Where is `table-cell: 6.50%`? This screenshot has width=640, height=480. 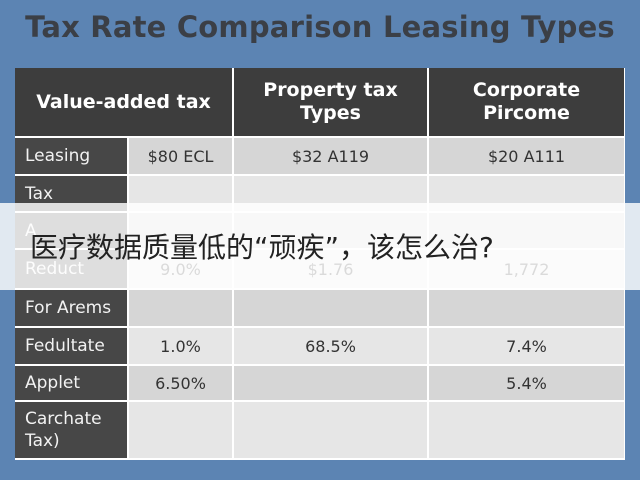 table-cell: 6.50% is located at coordinates (180, 383).